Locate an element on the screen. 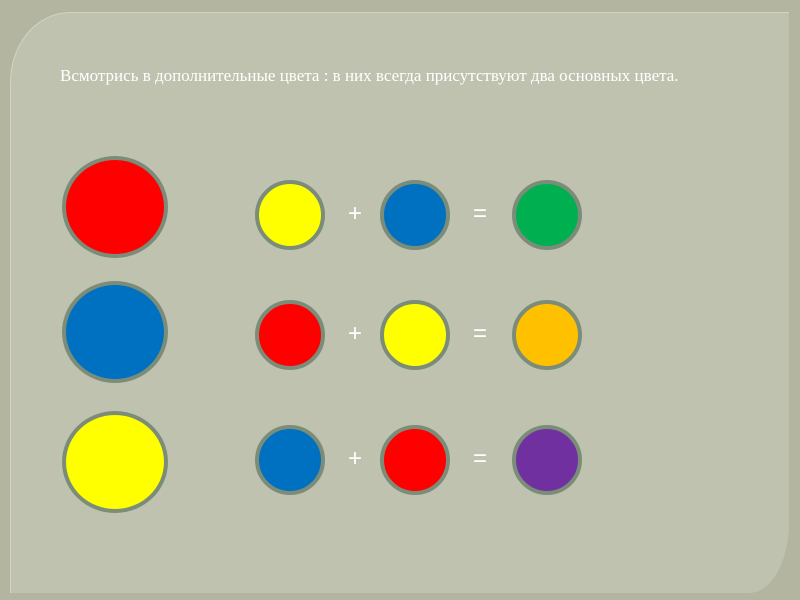 This screenshot has height=600, width=800. primary-circle-red is located at coordinates (115, 207).